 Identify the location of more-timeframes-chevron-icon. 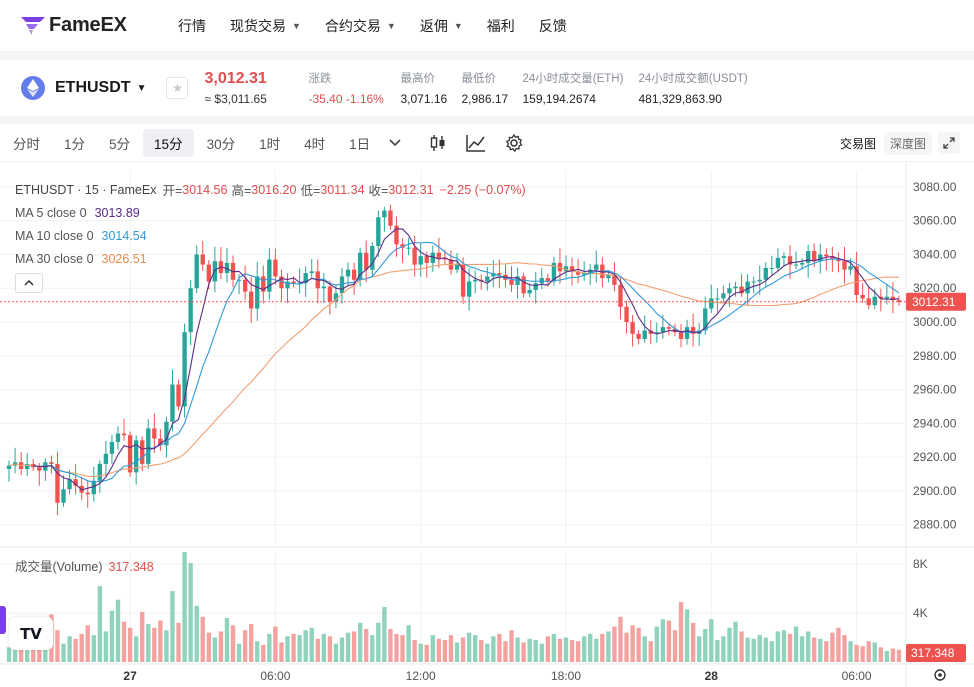
(395, 143).